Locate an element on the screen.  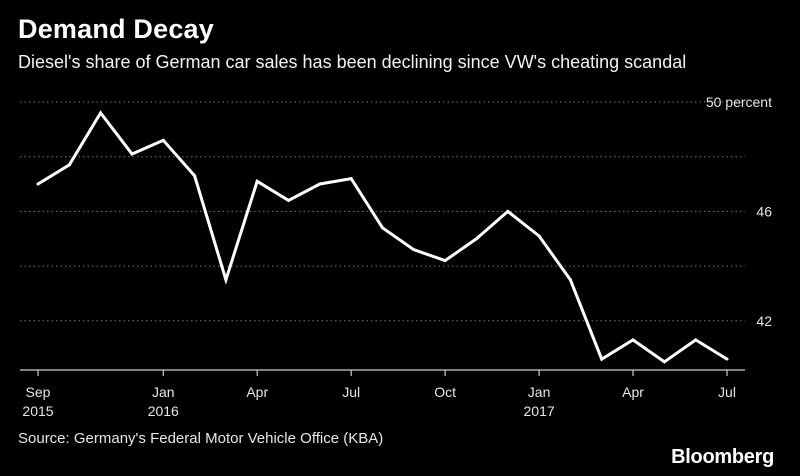
x-tick-year-label: 2017 is located at coordinates (539, 411).